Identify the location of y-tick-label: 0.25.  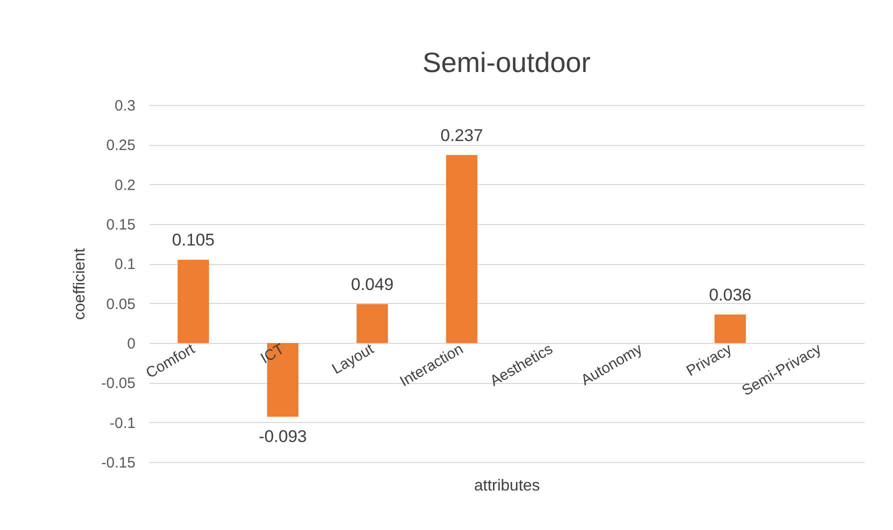
(121, 145).